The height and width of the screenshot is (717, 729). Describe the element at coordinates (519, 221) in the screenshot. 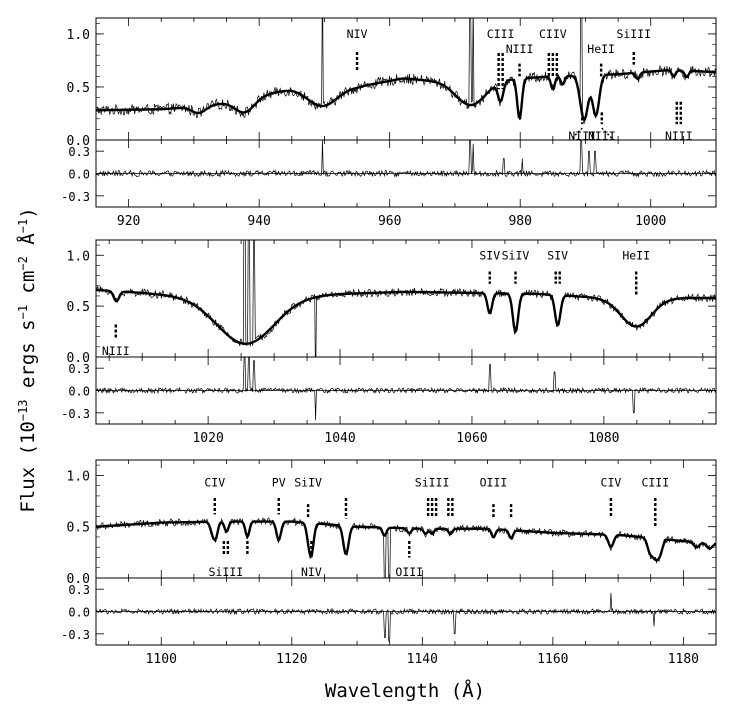

I see `x-tick-label: 980` at that location.